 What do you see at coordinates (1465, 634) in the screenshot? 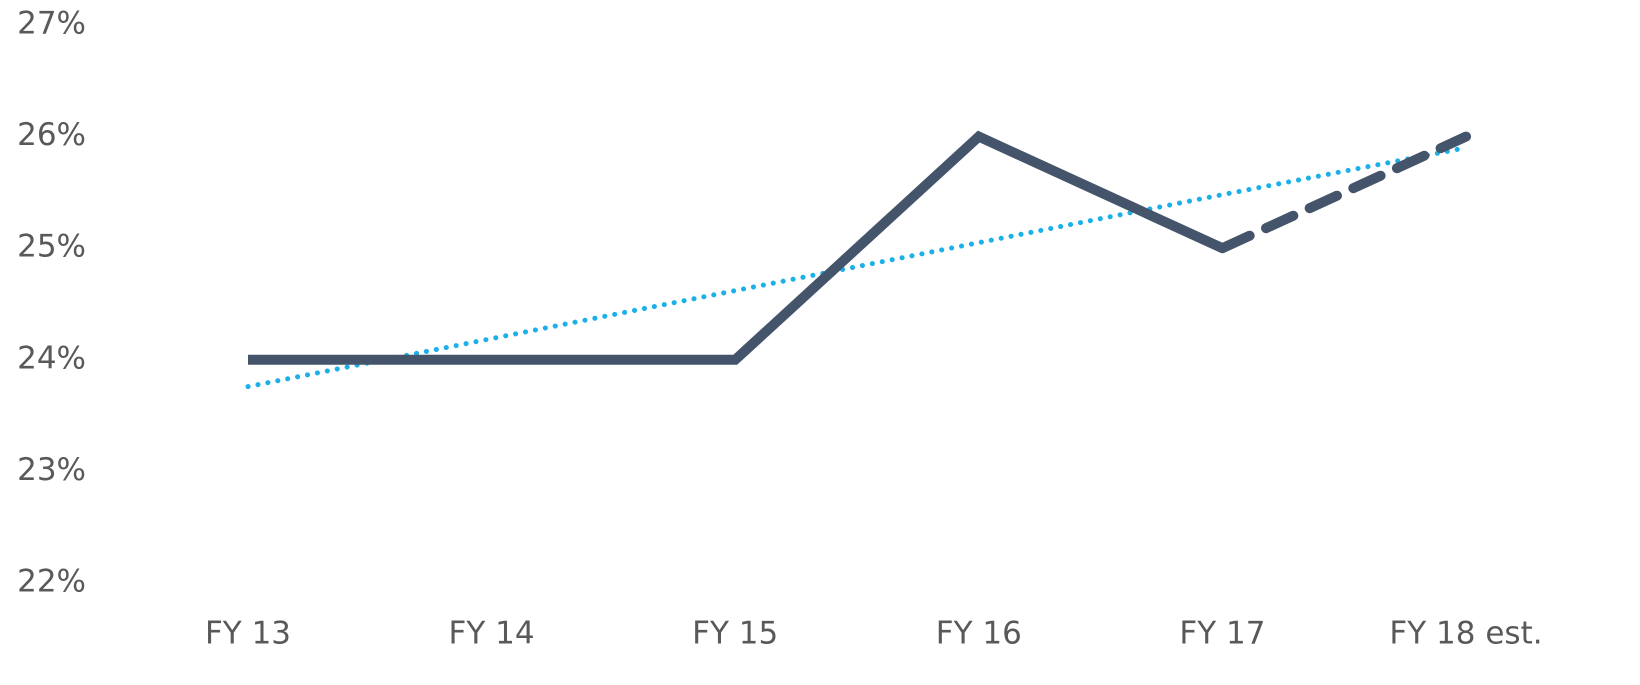
I see `x-tick-label: FY 18 est.` at bounding box center [1465, 634].